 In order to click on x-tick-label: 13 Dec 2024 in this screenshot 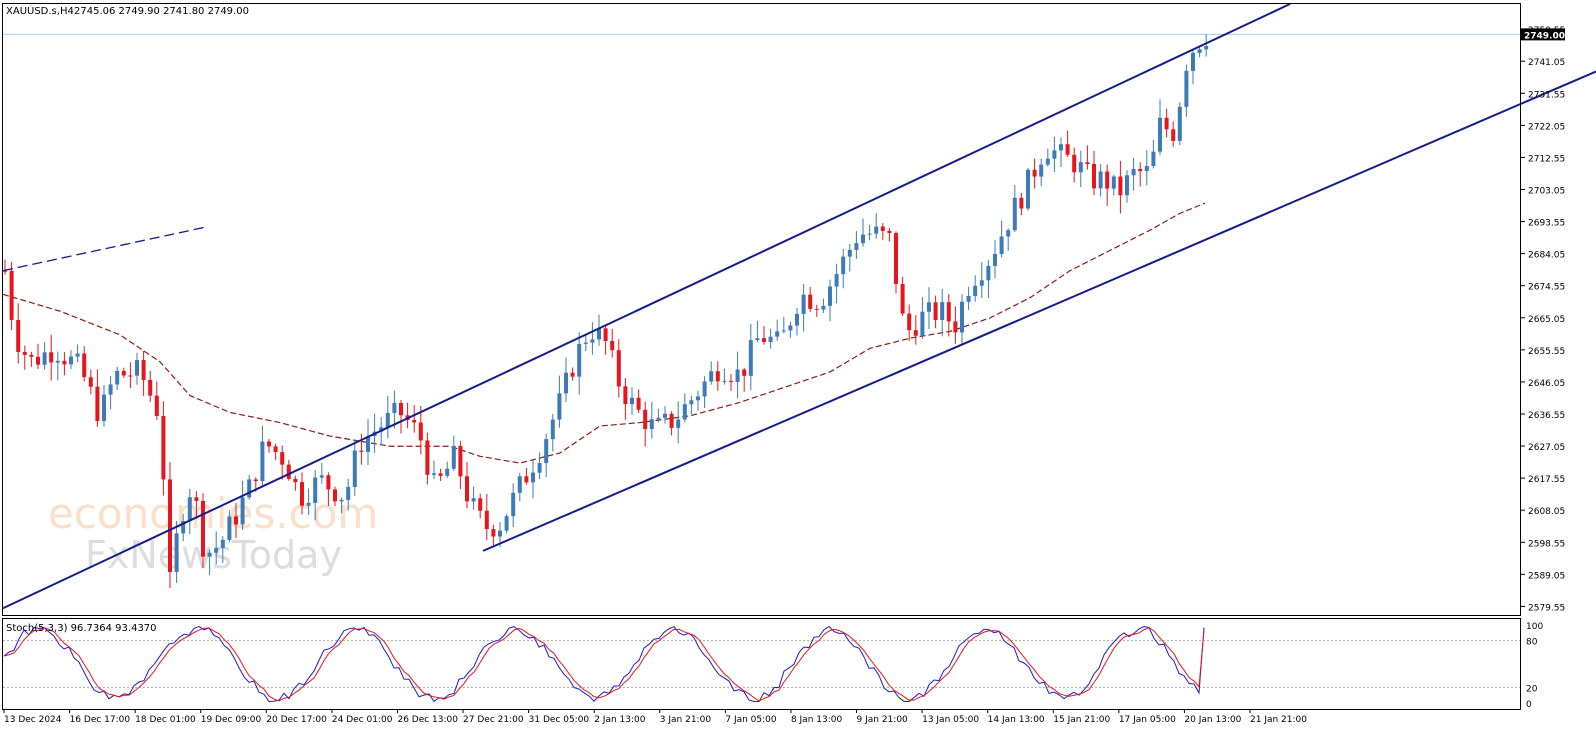, I will do `click(33, 720)`.